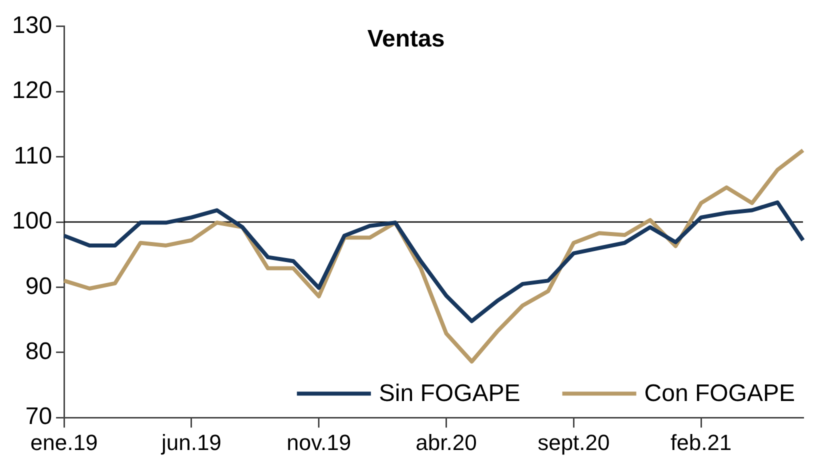 The image size is (814, 468). What do you see at coordinates (319, 442) in the screenshot?
I see `x-tick-label: nov.19` at bounding box center [319, 442].